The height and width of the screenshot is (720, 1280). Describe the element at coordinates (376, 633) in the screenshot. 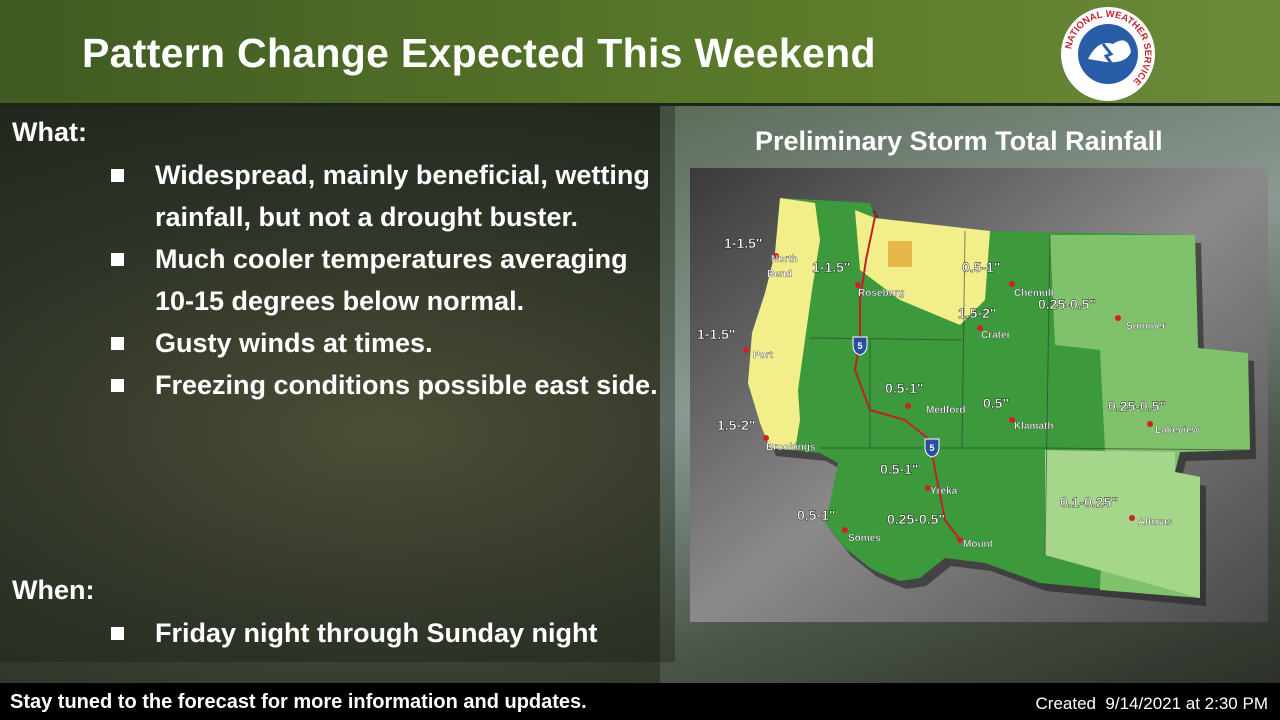

I see `bullet-text: Friday night through Sunday night` at that location.